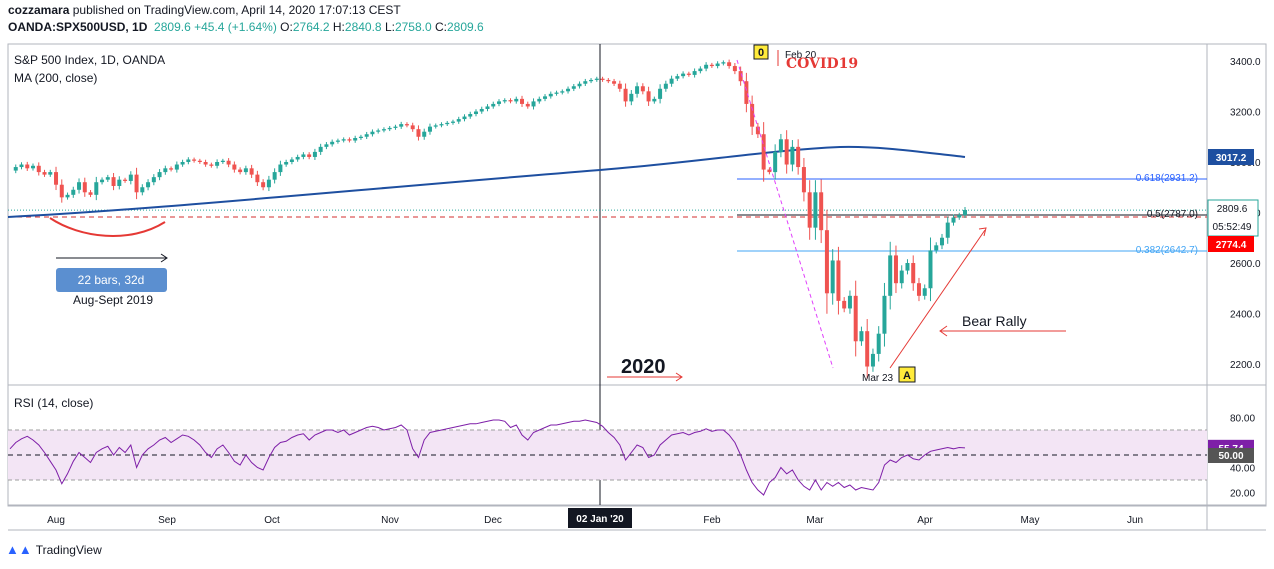  I want to click on low-label: L:, so click(389, 27).